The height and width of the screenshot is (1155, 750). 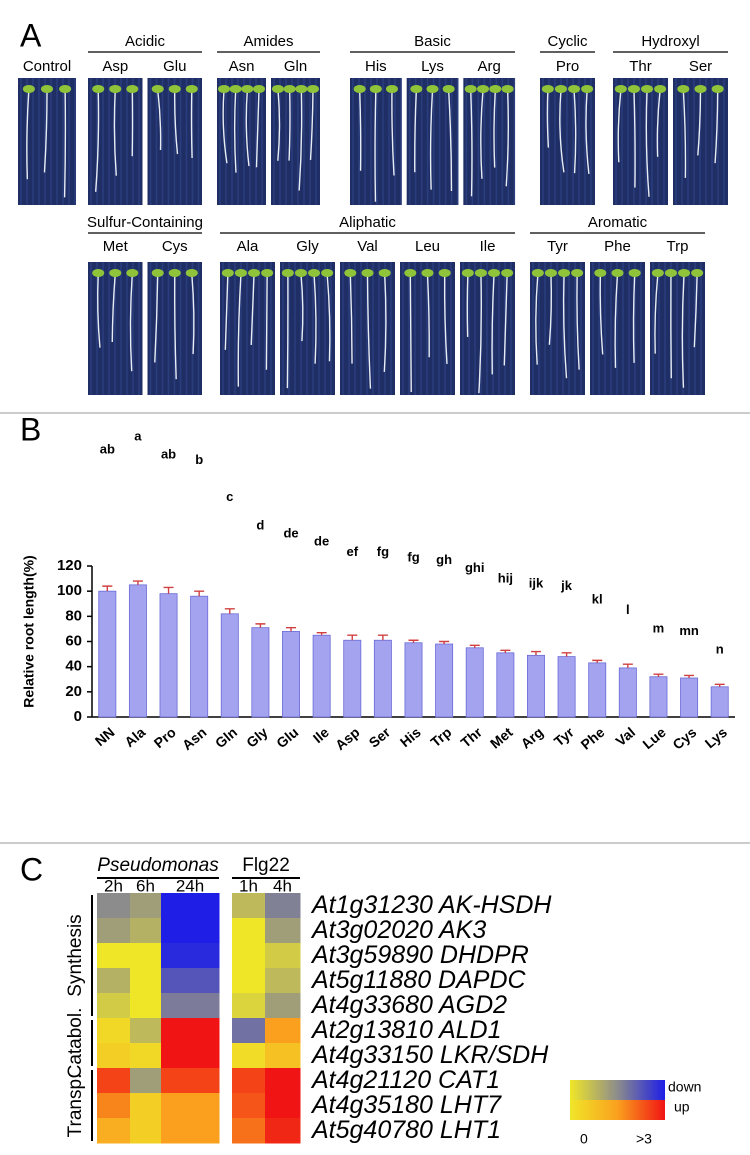 What do you see at coordinates (145, 222) in the screenshot?
I see `group-label: Sulfur-Containing` at bounding box center [145, 222].